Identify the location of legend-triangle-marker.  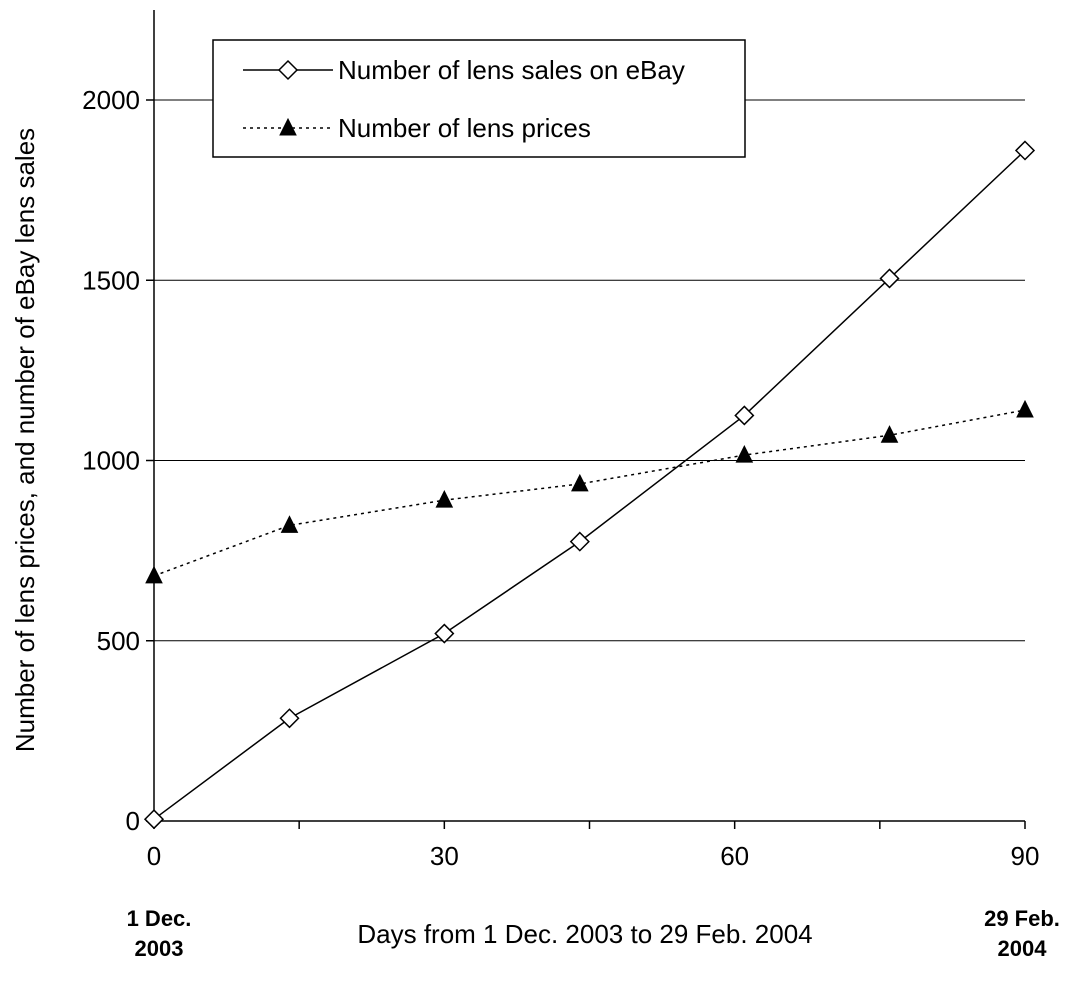
(288, 126).